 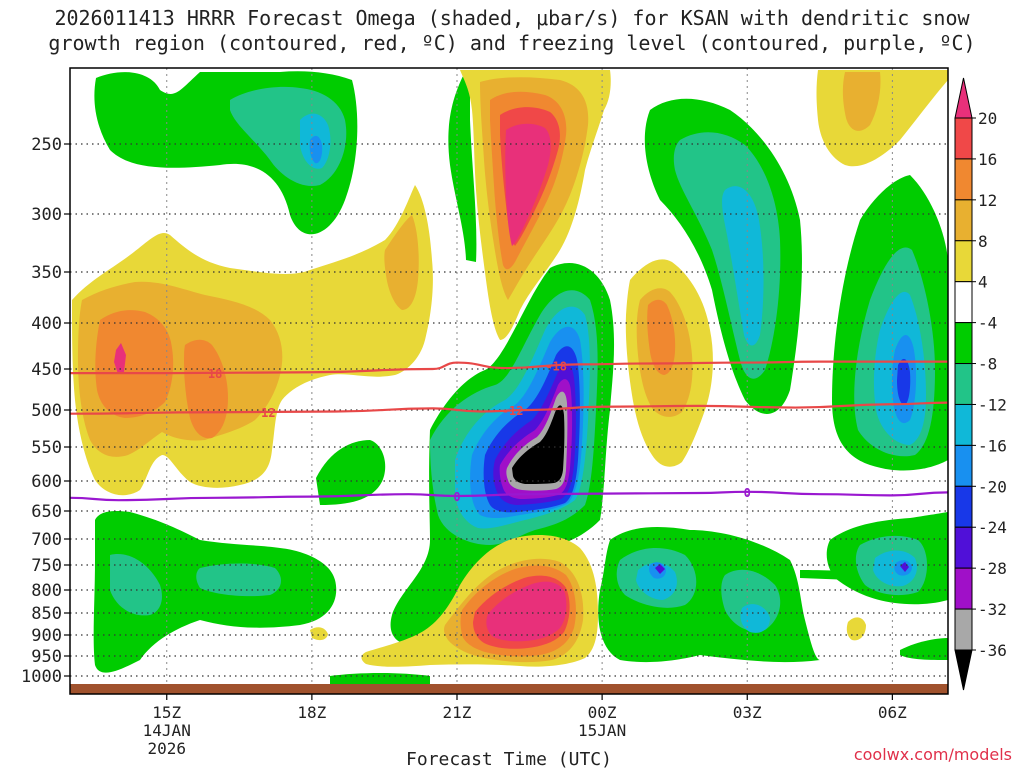 What do you see at coordinates (46, 591) in the screenshot?
I see `y-tick-label-800: 800` at bounding box center [46, 591].